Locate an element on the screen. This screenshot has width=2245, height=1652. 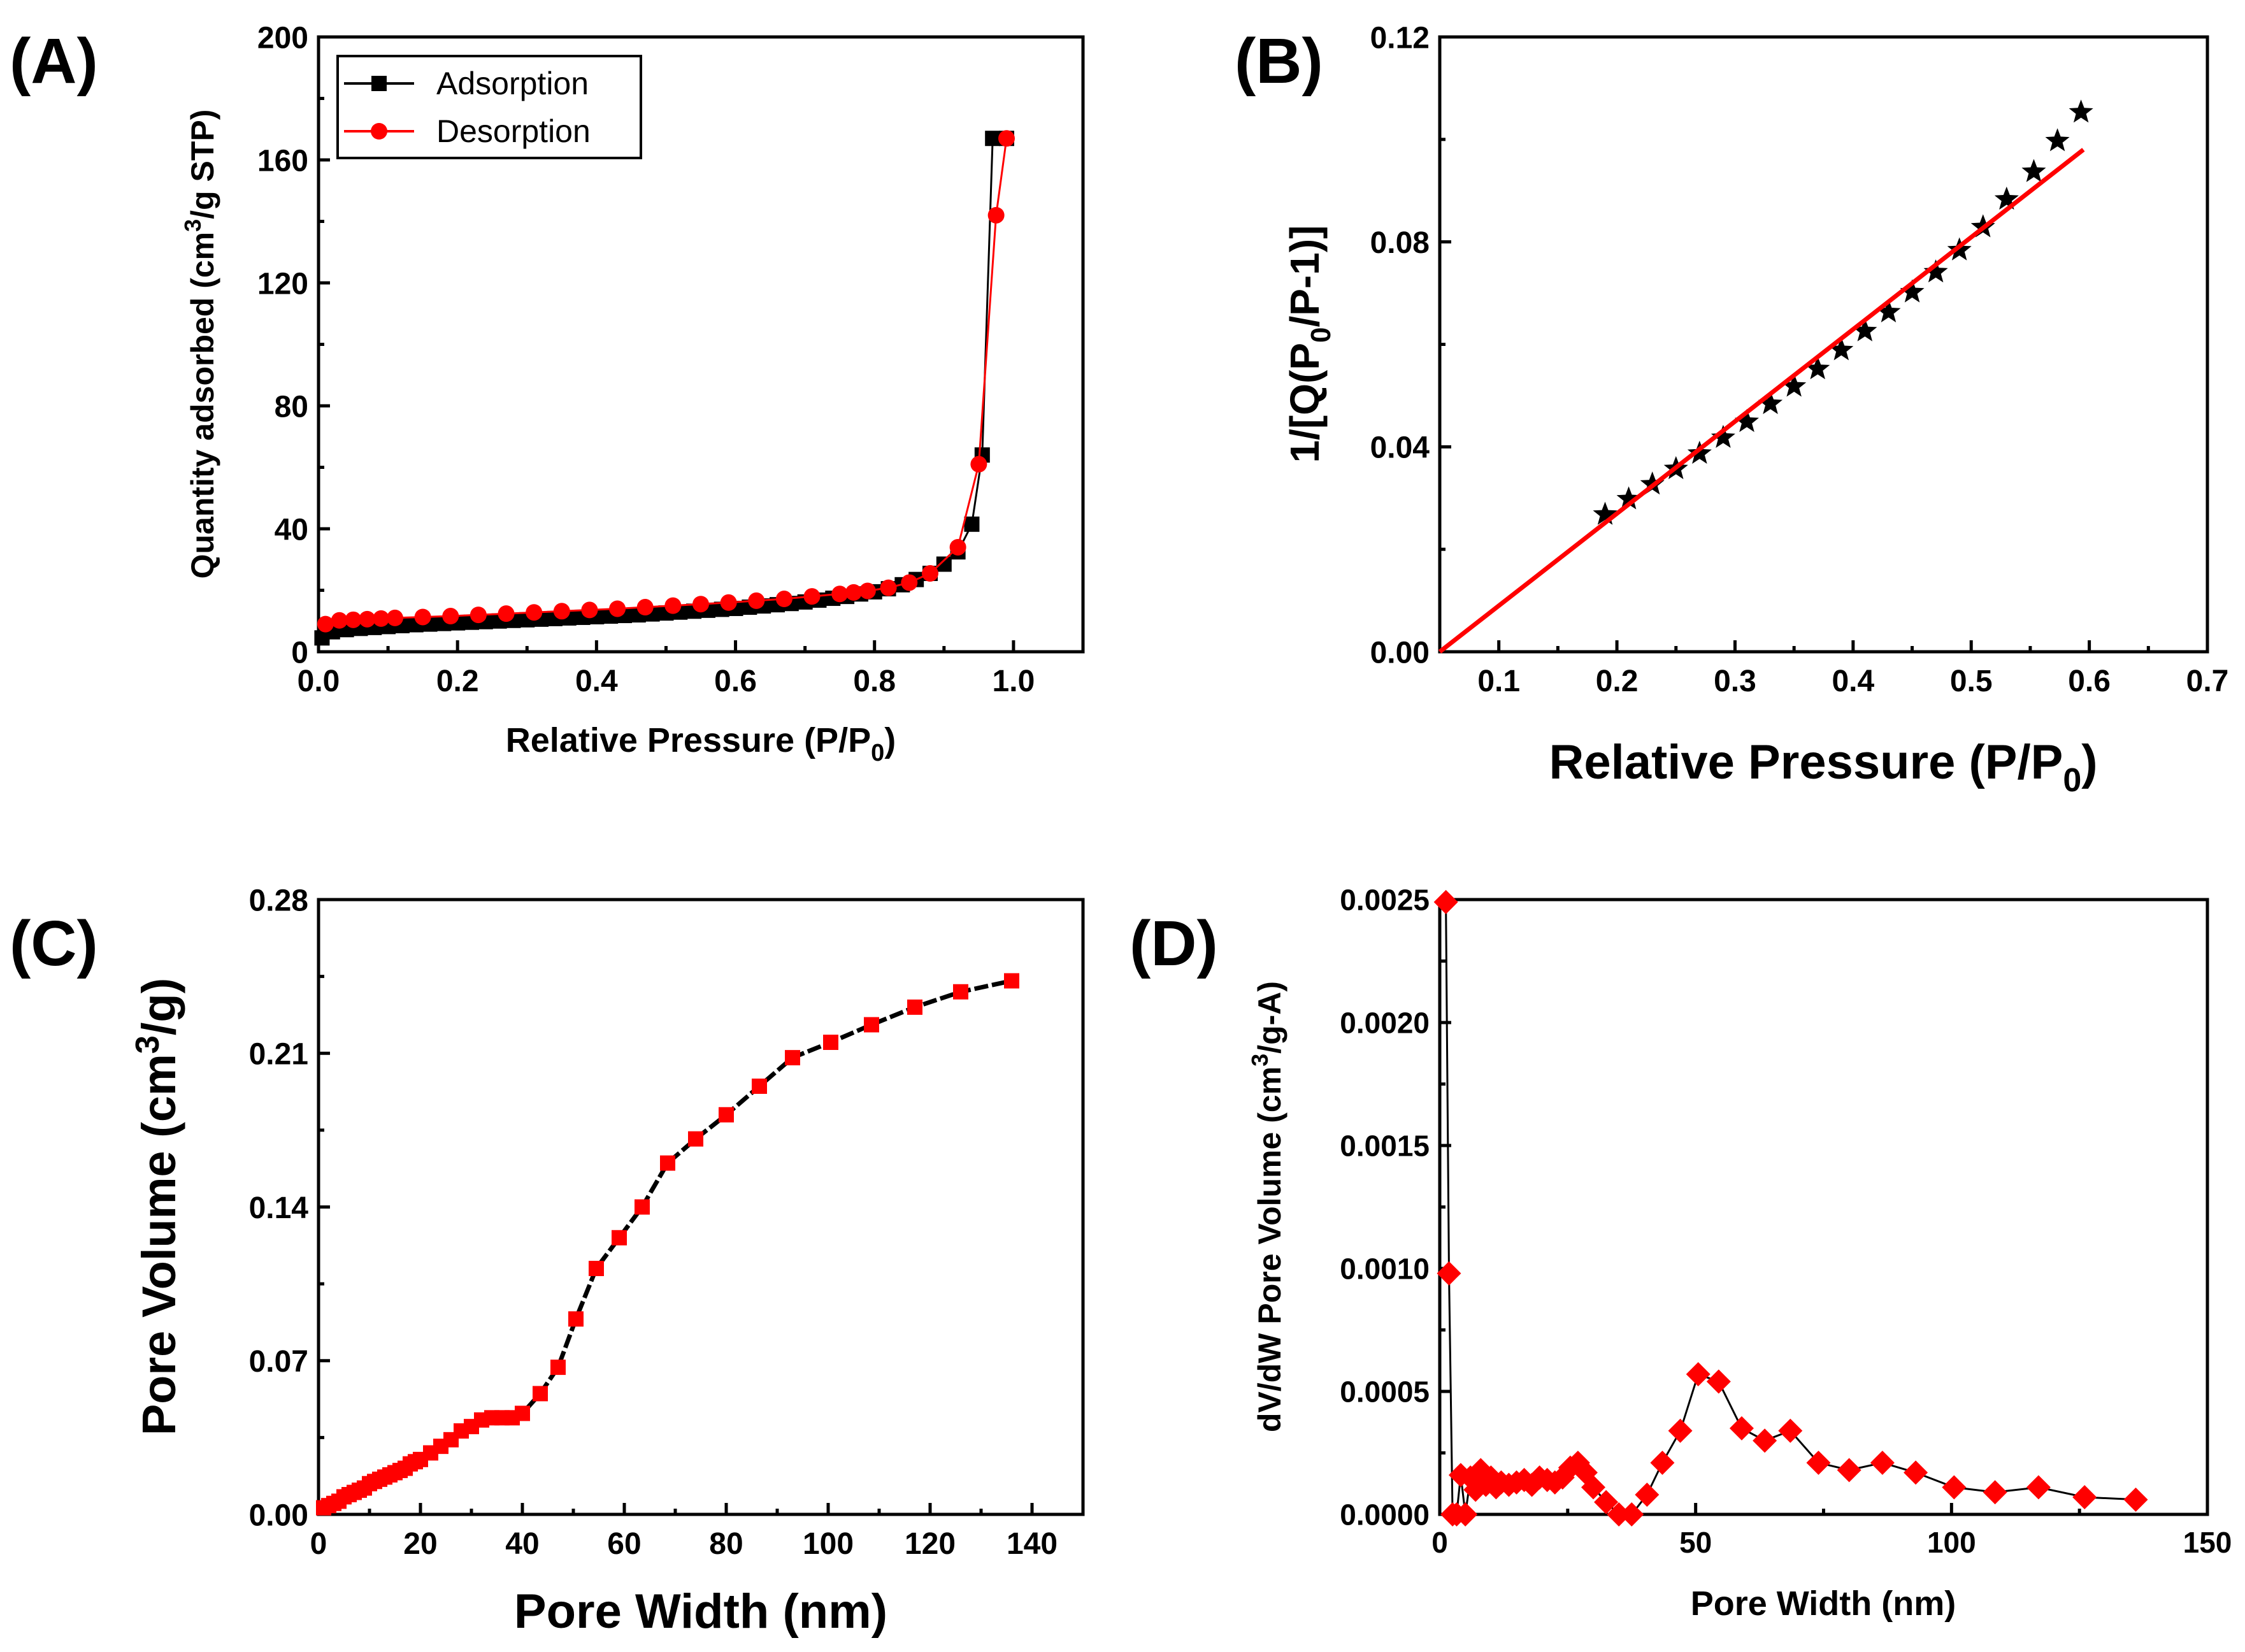
panel-c-y-tick-label: 0.21 is located at coordinates (278, 1055).